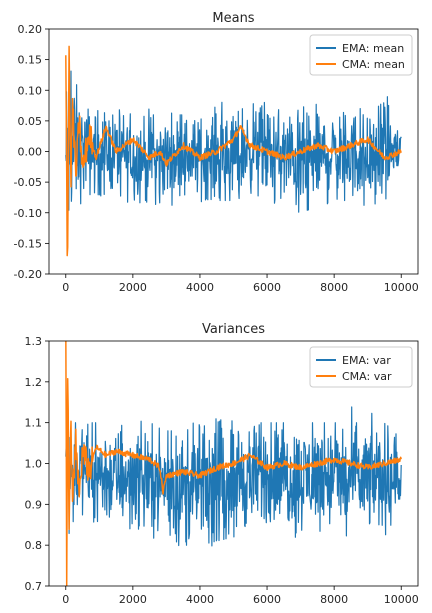 This screenshot has height=613, width=432. I want to click on chart-title: Variances, so click(233, 329).